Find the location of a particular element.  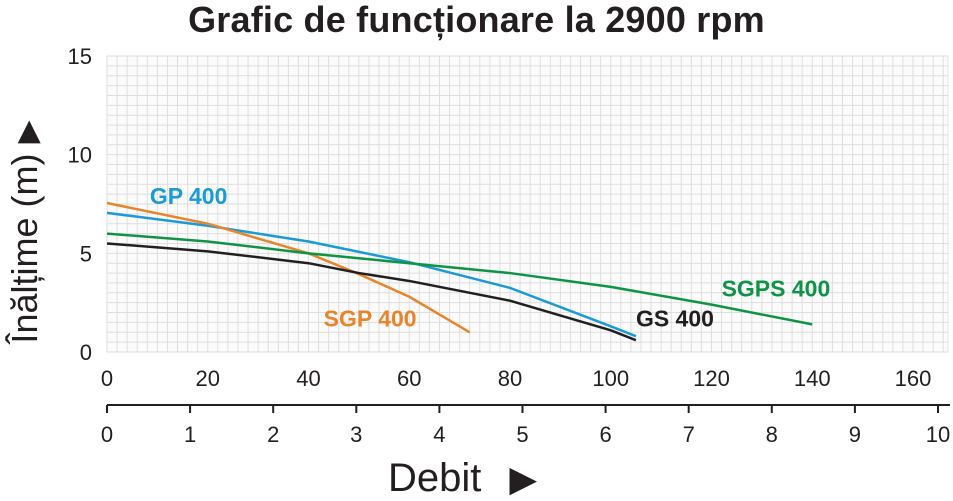

x-tick-label: 160 is located at coordinates (913, 378).